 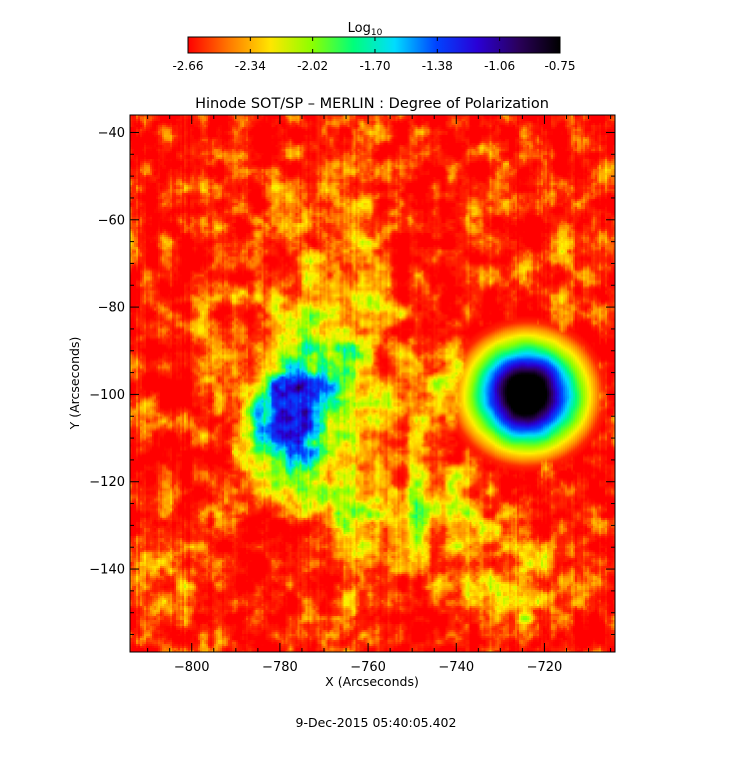 I want to click on colorbar-tick-label: -2.02, so click(x=312, y=66).